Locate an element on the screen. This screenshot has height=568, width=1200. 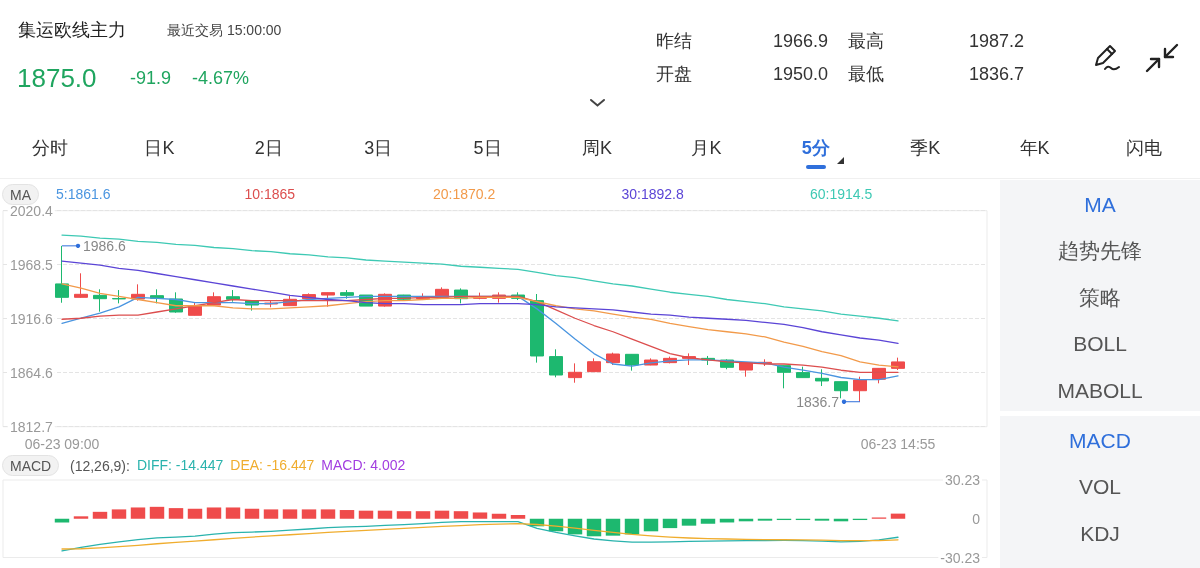
x-tick-label: 06-23 09:00 is located at coordinates (62, 443).